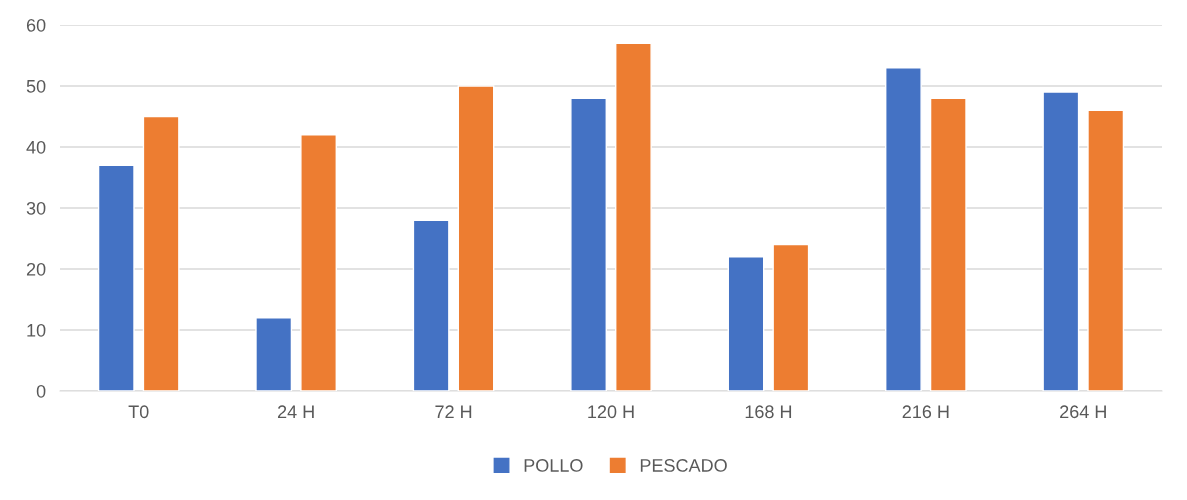  I want to click on y-tick-label: 0, so click(41, 391).